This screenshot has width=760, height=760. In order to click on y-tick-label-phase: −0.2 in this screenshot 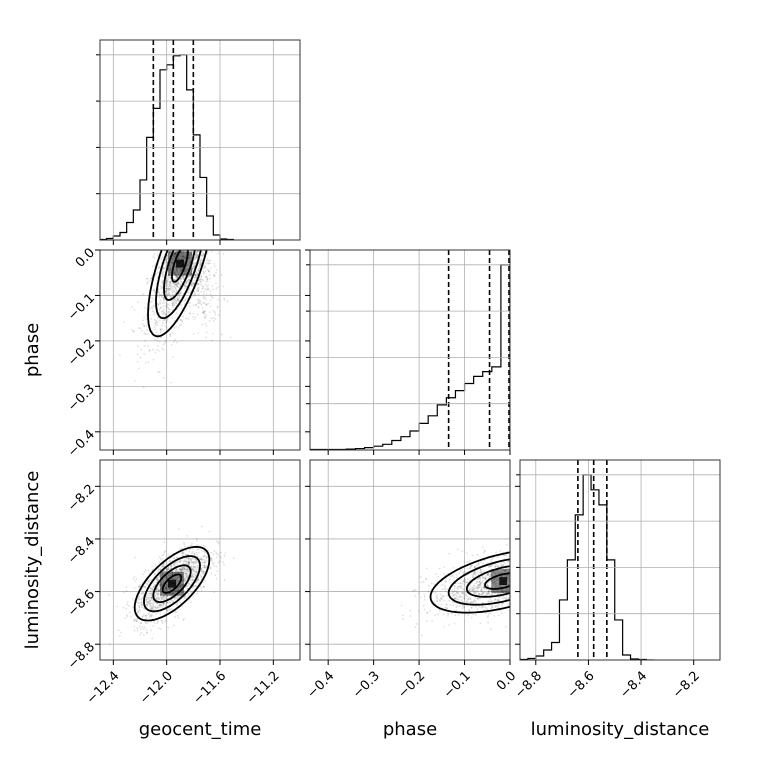, I will do `click(81, 352)`.